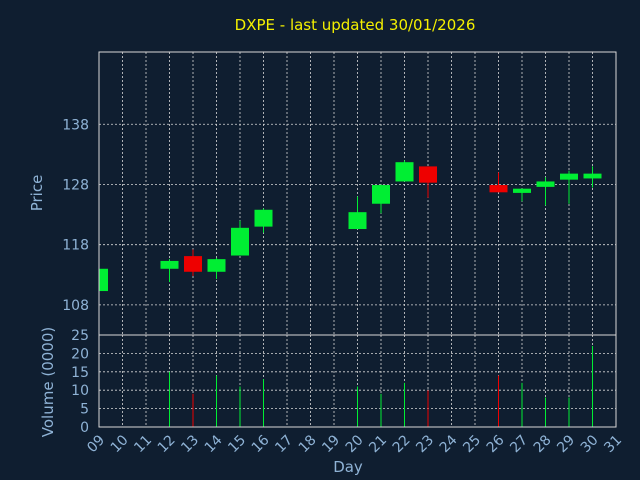 The image size is (640, 480). What do you see at coordinates (402, 444) in the screenshot?
I see `day-tick-label: 22` at bounding box center [402, 444].